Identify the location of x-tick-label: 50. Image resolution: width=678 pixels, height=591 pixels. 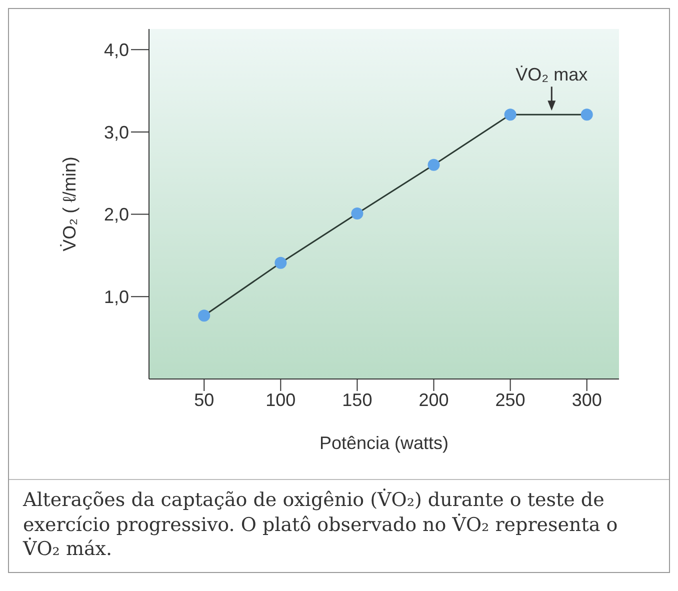
(204, 400).